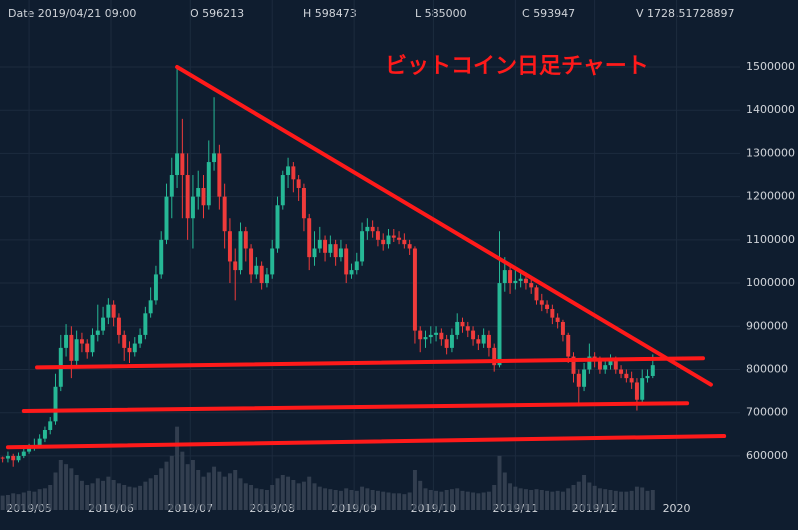  What do you see at coordinates (770, 109) in the screenshot?
I see `y-tick-label: 1400000` at bounding box center [770, 109].